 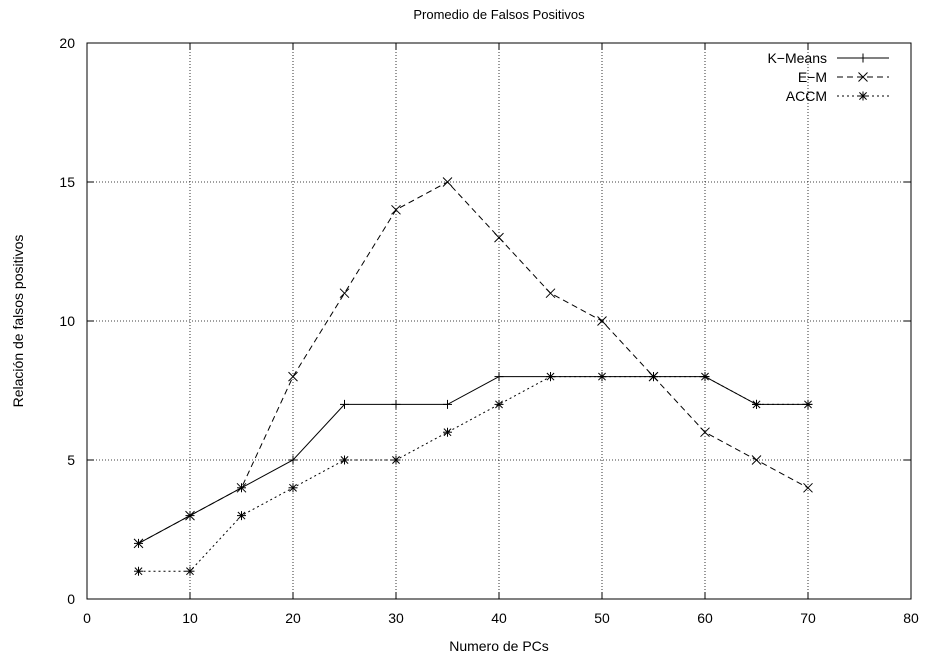 What do you see at coordinates (71, 599) in the screenshot?
I see `y-tick-label: 0` at bounding box center [71, 599].